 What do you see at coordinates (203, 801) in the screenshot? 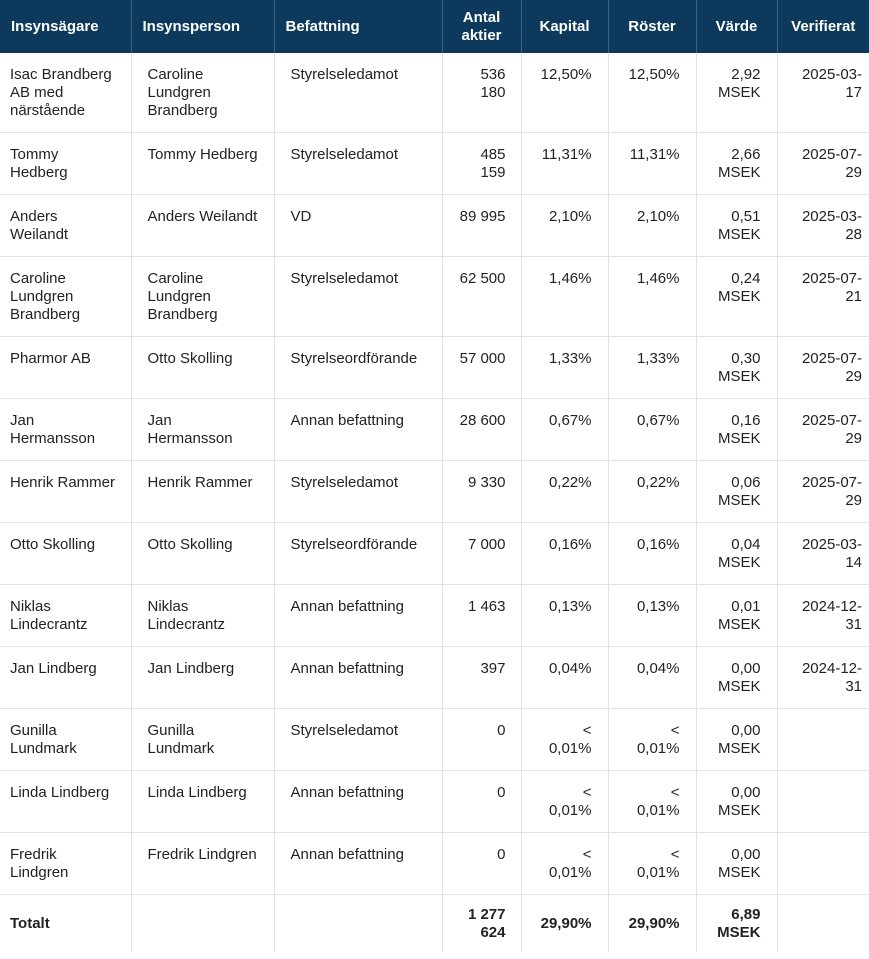
I see `cell-person: Linda Lindberg` at bounding box center [203, 801].